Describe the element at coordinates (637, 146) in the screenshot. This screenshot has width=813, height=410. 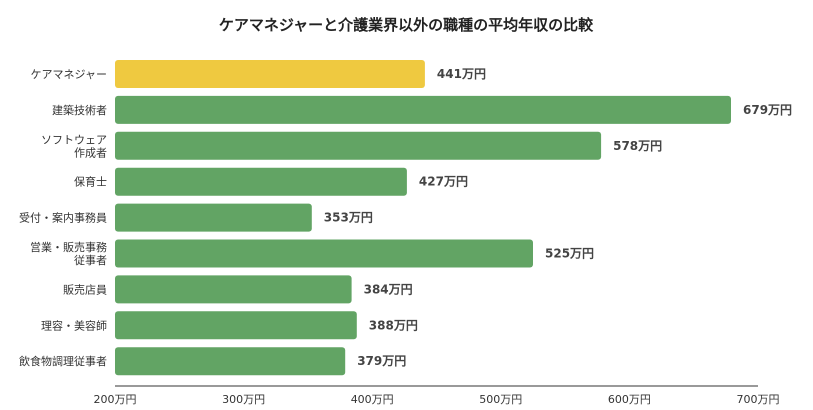
I see `bar-value-label-2: 578万円` at that location.